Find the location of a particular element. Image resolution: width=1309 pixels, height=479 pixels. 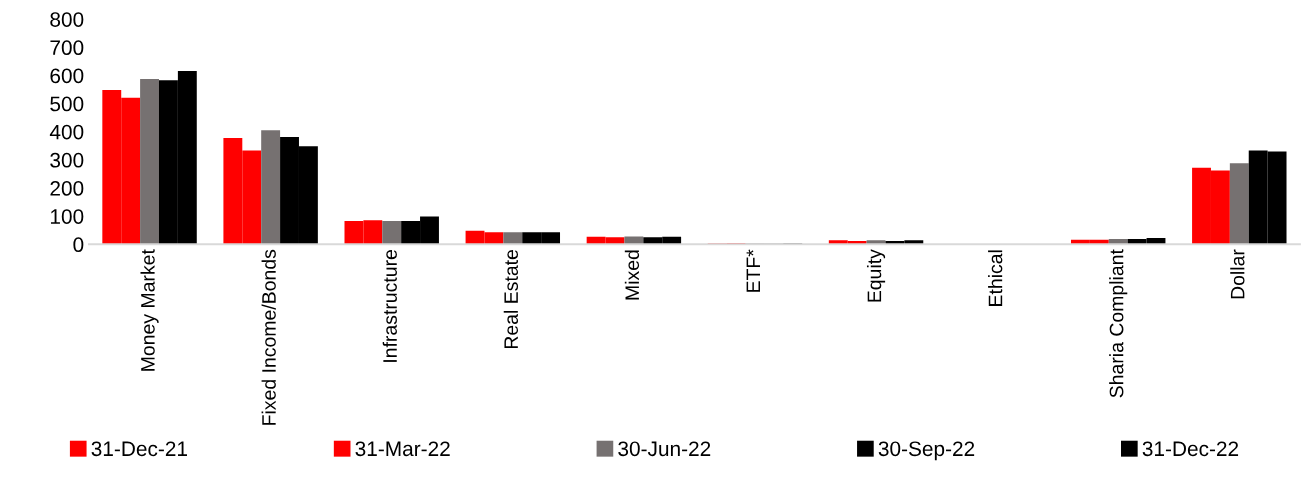

y-tick-label: 0 is located at coordinates (78, 245).